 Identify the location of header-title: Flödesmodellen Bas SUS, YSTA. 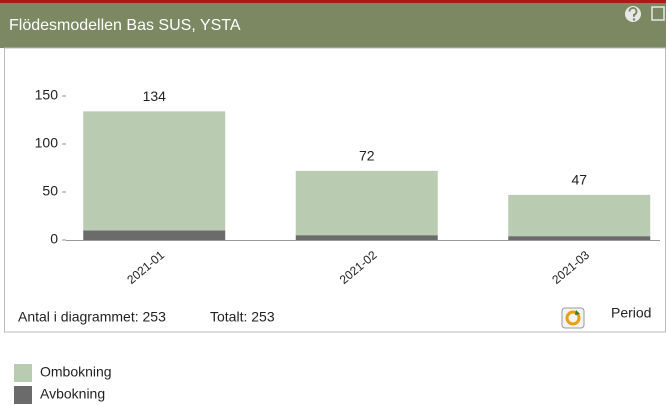
(125, 25).